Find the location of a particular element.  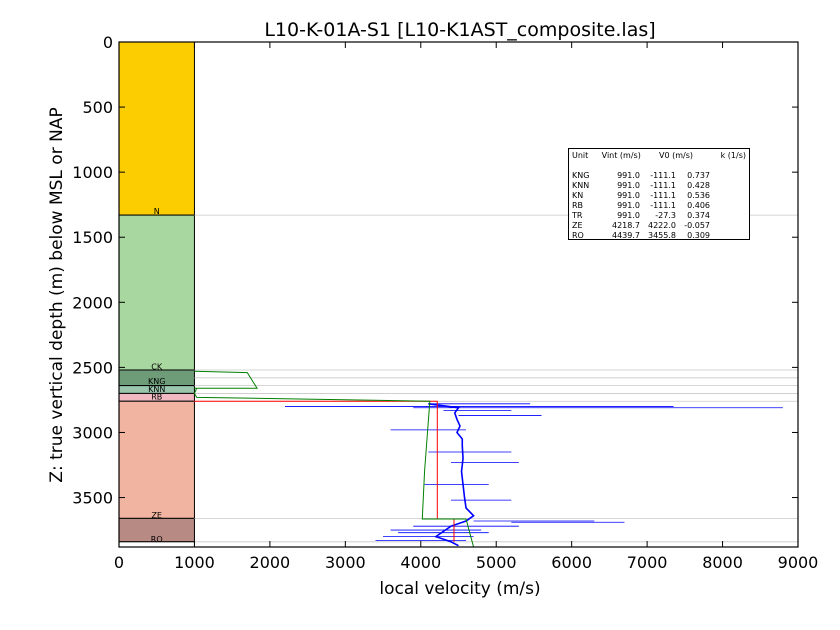

legend-cell-unit: ZE is located at coordinates (577, 225).